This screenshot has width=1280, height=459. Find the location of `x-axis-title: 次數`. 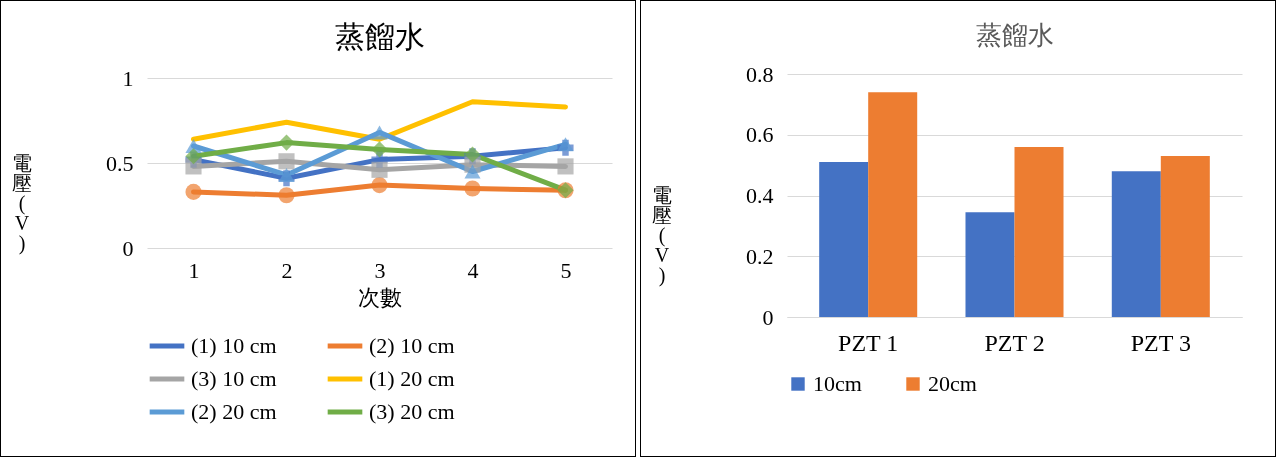

x-axis-title: 次數 is located at coordinates (380, 297).